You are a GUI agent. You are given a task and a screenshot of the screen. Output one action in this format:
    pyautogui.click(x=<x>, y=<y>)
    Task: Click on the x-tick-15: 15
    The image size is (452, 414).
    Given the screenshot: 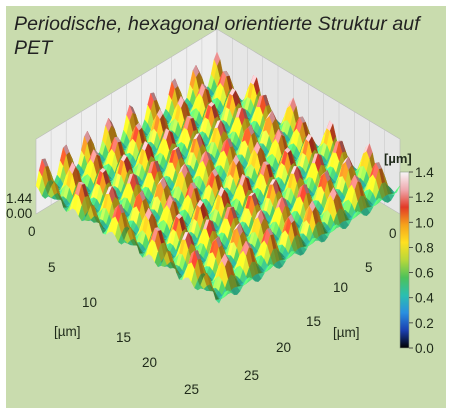 What is the action you would take?
    pyautogui.click(x=123, y=337)
    